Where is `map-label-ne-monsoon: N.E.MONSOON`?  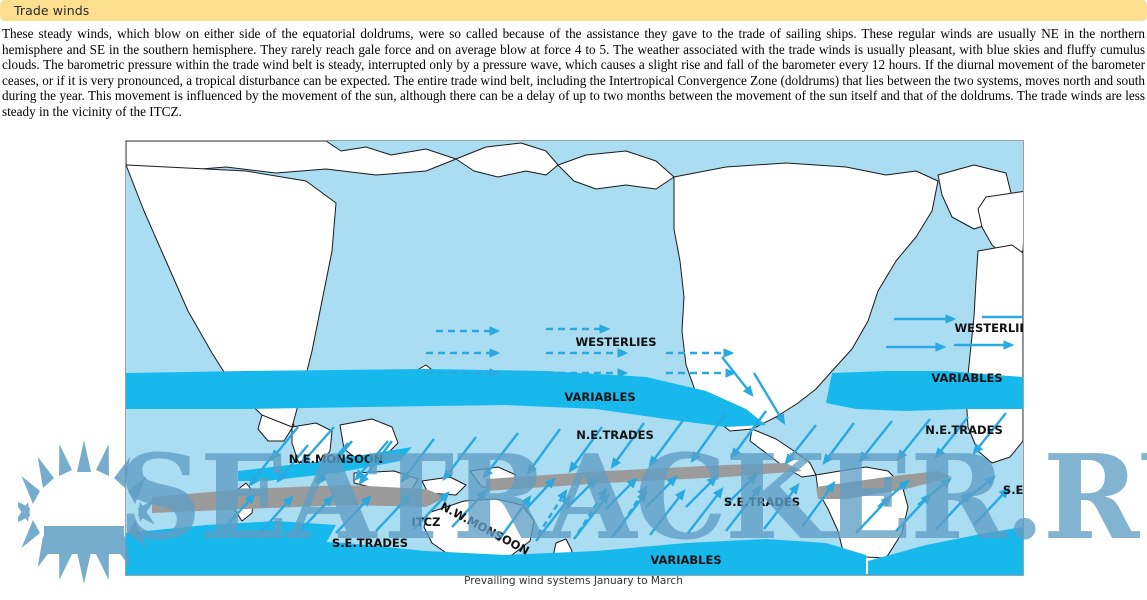 map-label-ne-monsoon: N.E.MONSOON is located at coordinates (336, 459).